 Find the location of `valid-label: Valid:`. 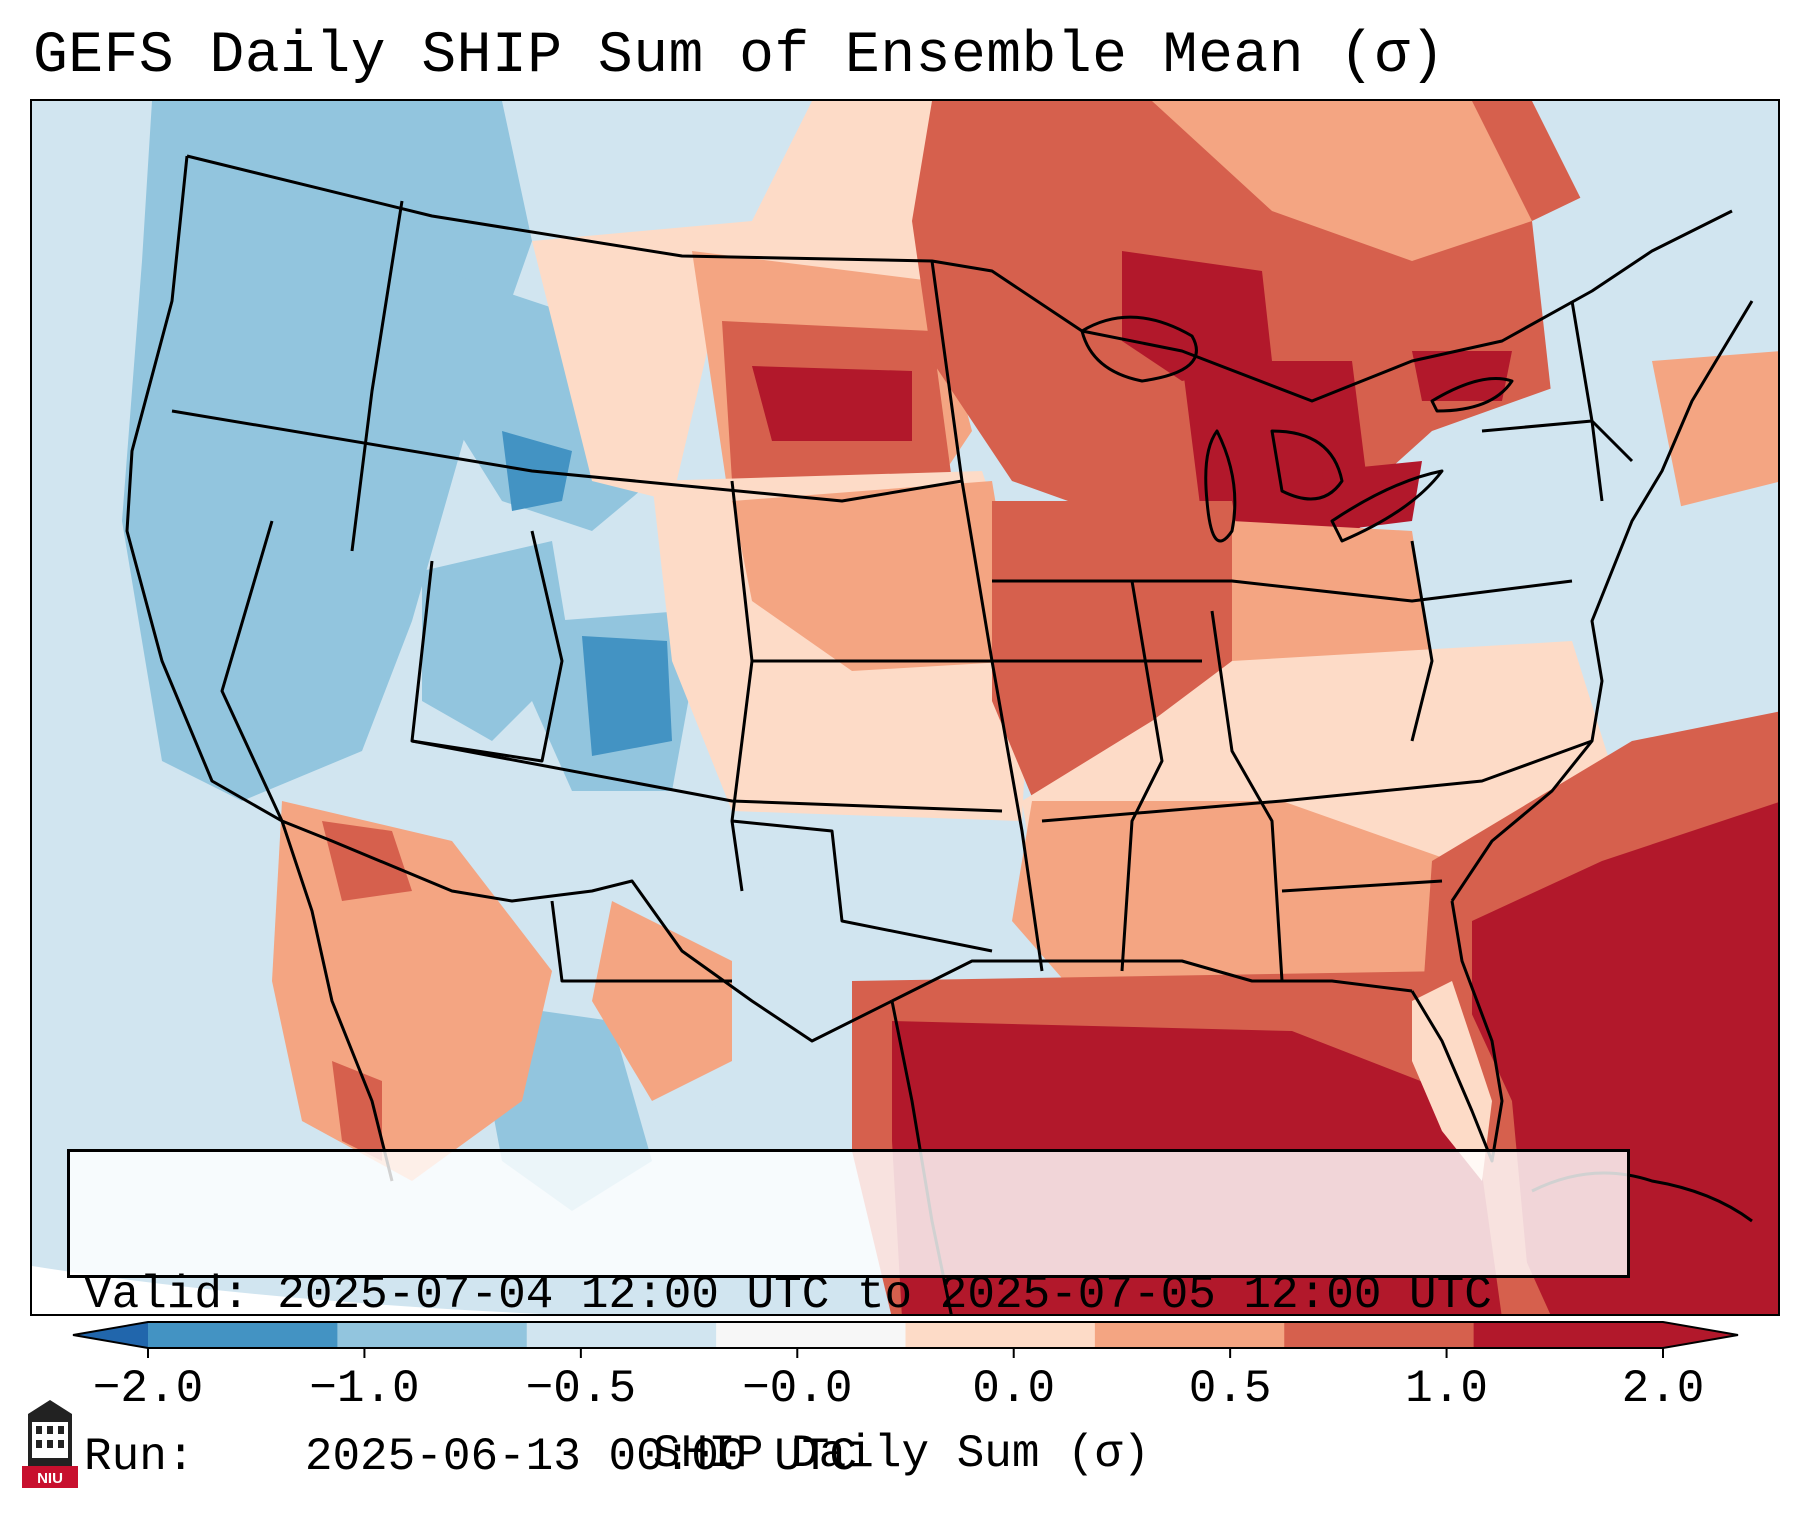

valid-label: Valid: is located at coordinates (167, 1295).